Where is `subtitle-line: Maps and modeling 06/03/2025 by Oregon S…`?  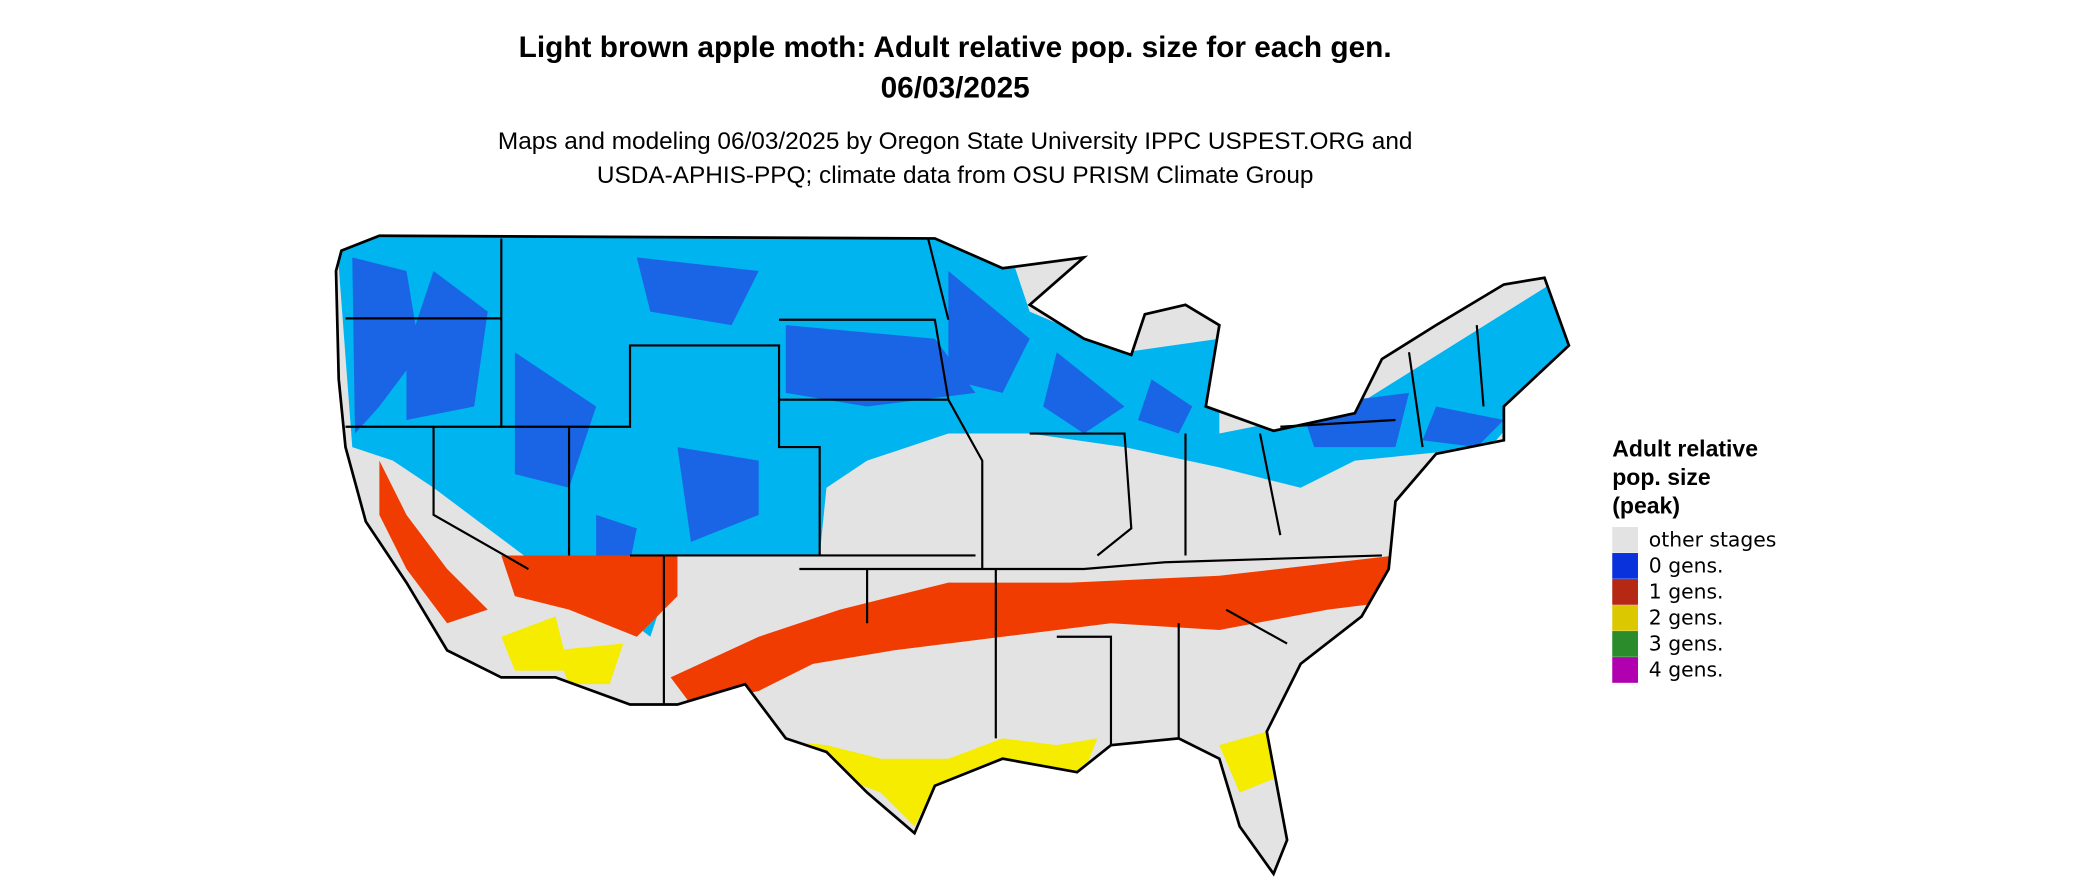 subtitle-line: Maps and modeling 06/03/2025 by Oregon S… is located at coordinates (955, 141).